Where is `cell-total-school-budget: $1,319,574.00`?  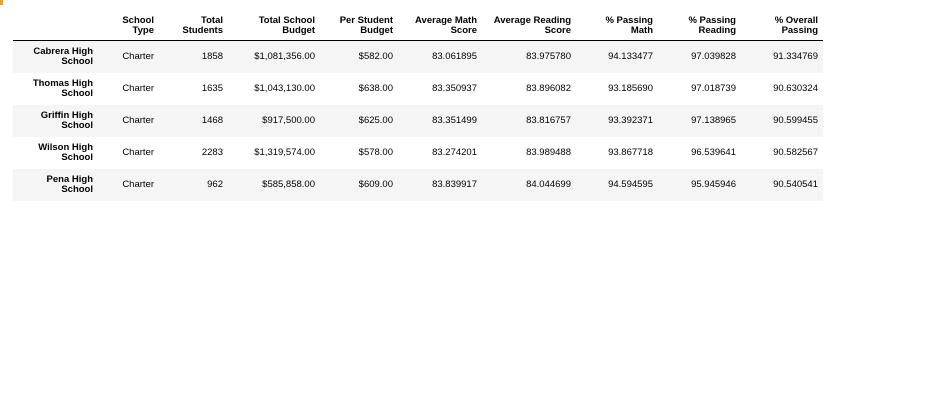
cell-total-school-budget: $1,319,574.00 is located at coordinates (284, 152).